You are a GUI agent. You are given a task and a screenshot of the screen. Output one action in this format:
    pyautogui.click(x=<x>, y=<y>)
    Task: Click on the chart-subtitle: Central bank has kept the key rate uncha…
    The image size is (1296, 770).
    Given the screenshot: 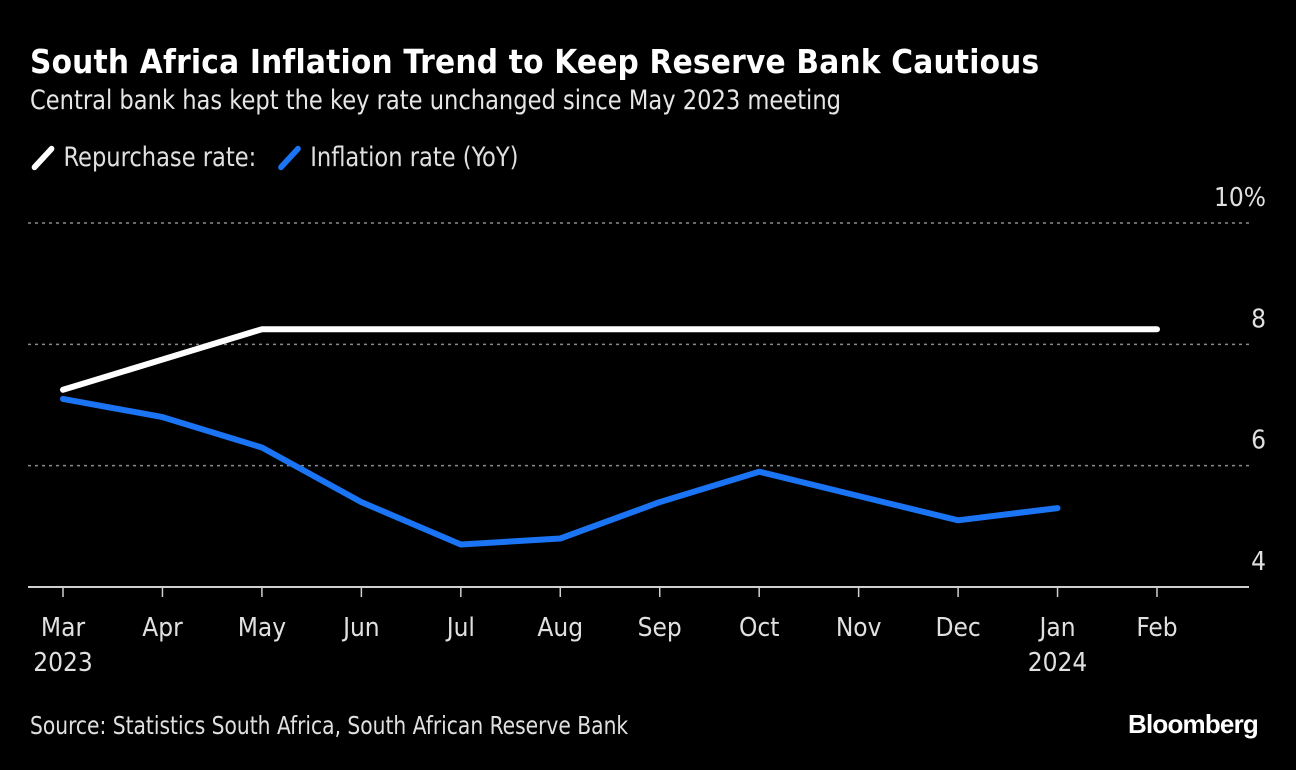 What is the action you would take?
    pyautogui.click(x=436, y=100)
    